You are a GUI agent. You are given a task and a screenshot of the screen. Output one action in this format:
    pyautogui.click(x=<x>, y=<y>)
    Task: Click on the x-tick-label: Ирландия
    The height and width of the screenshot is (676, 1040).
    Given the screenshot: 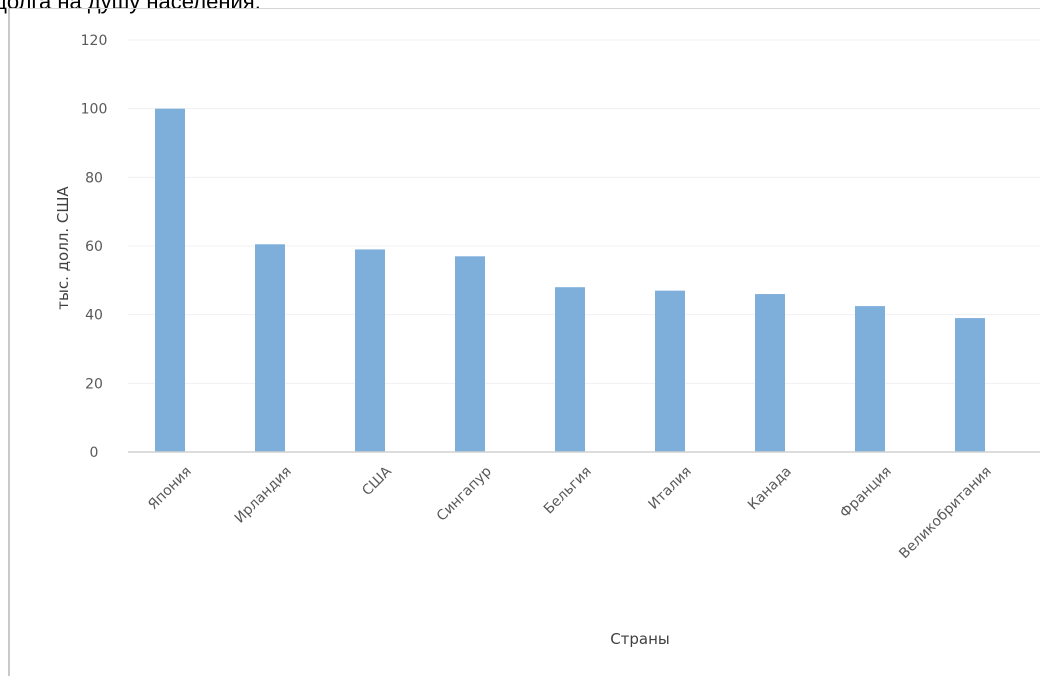 What is the action you would take?
    pyautogui.click(x=263, y=495)
    